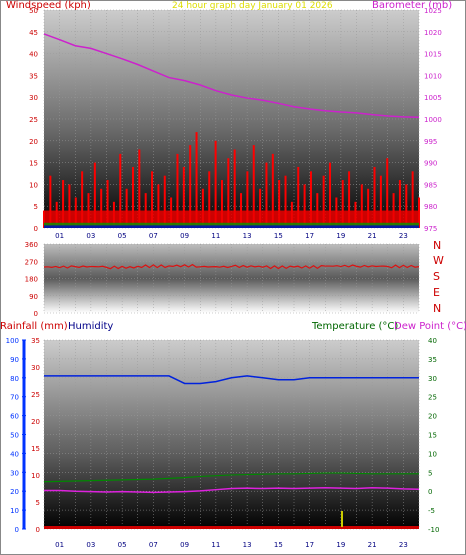  What do you see at coordinates (33, 185) in the screenshot?
I see `windspeed-tick-label: 10` at bounding box center [33, 185].